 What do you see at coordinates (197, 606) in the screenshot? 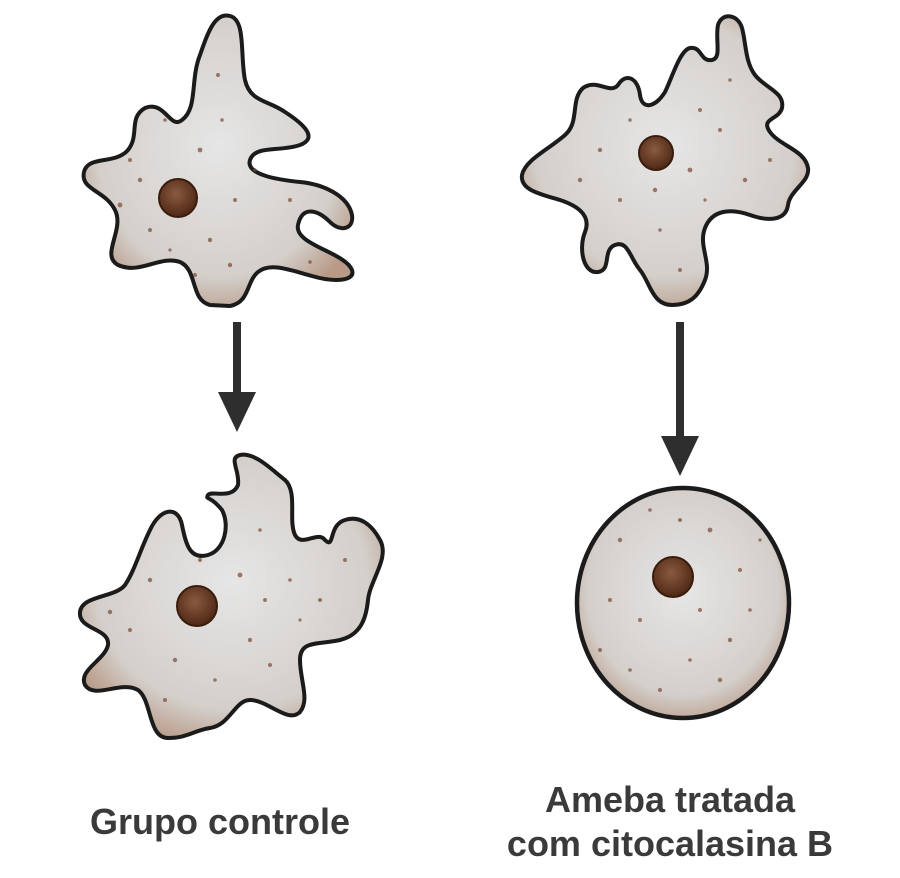
I see `control-nucleus-after` at bounding box center [197, 606].